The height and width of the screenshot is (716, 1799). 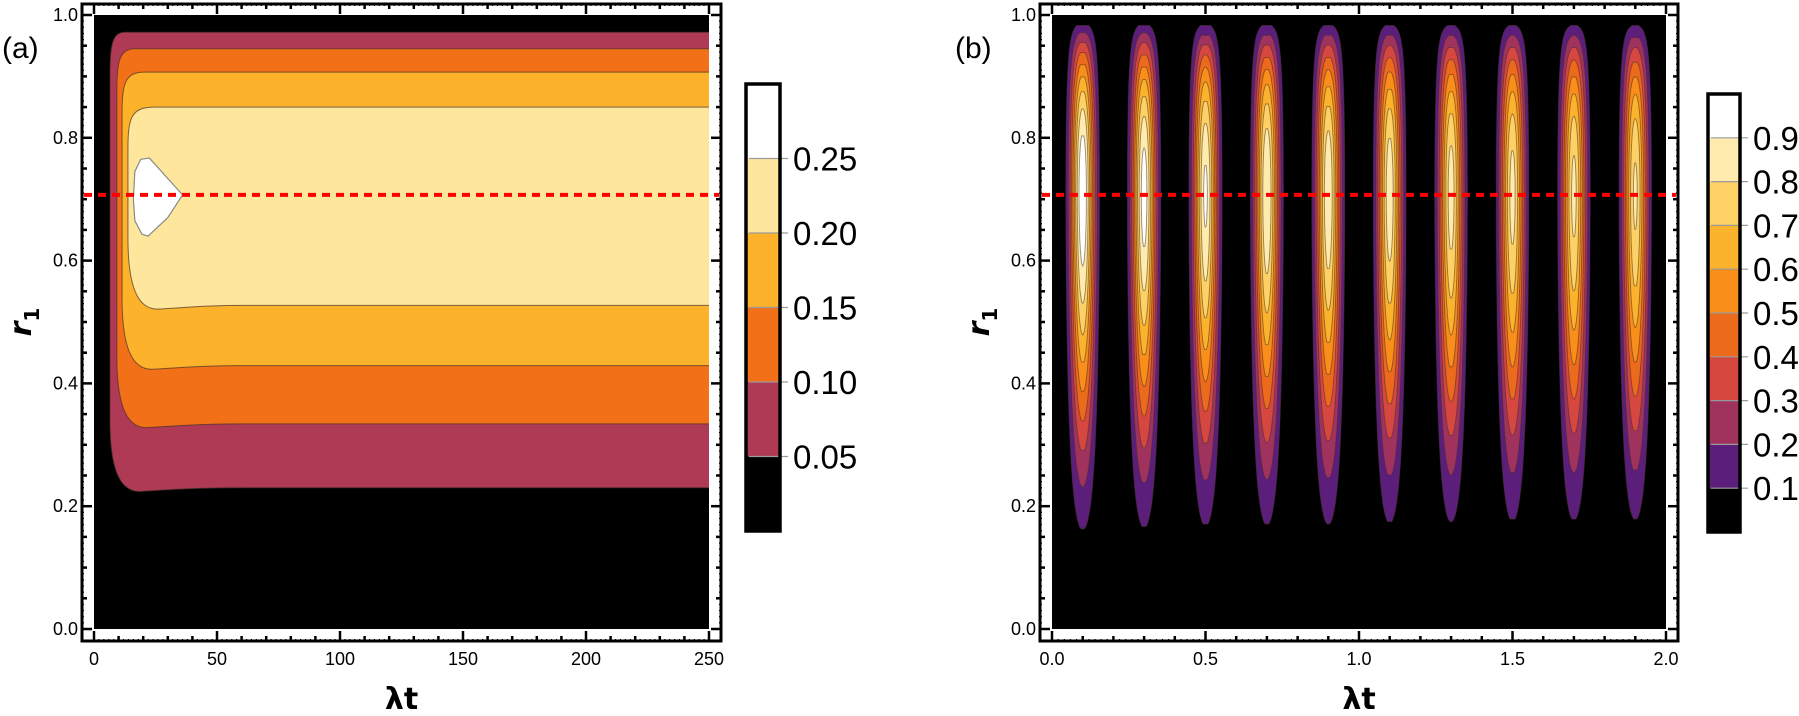 What do you see at coordinates (1776, 182) in the screenshot?
I see `colorbar-label: 0.8` at bounding box center [1776, 182].